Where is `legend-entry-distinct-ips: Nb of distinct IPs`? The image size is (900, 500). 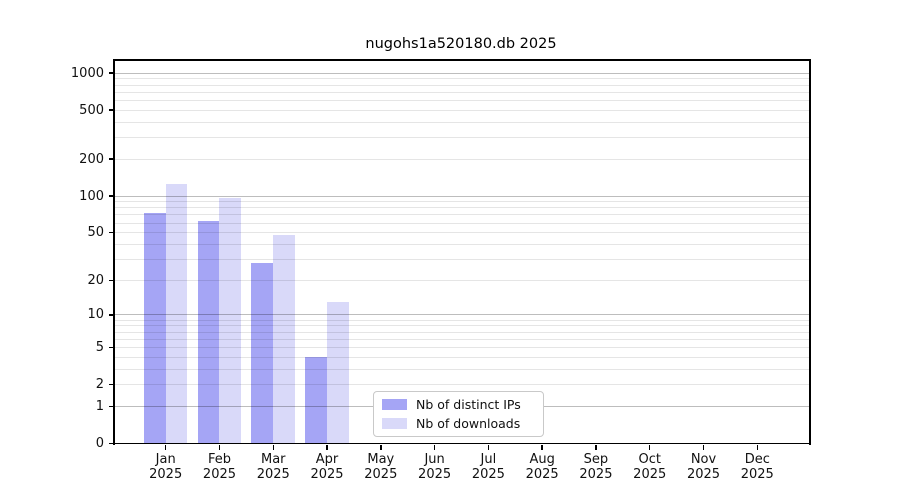 legend-entry-distinct-ips: Nb of distinct IPs is located at coordinates (458, 404).